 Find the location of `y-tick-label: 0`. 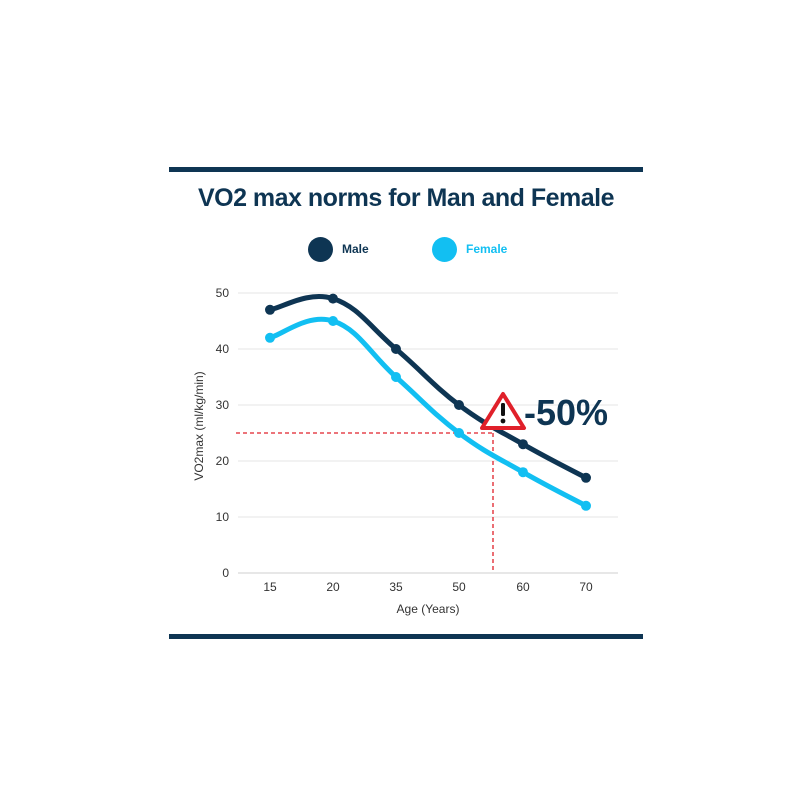

y-tick-label: 0 is located at coordinates (225, 573).